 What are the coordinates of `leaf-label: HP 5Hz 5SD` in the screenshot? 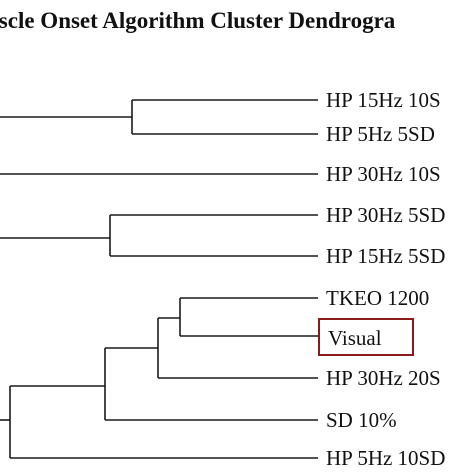 It's located at (380, 134).